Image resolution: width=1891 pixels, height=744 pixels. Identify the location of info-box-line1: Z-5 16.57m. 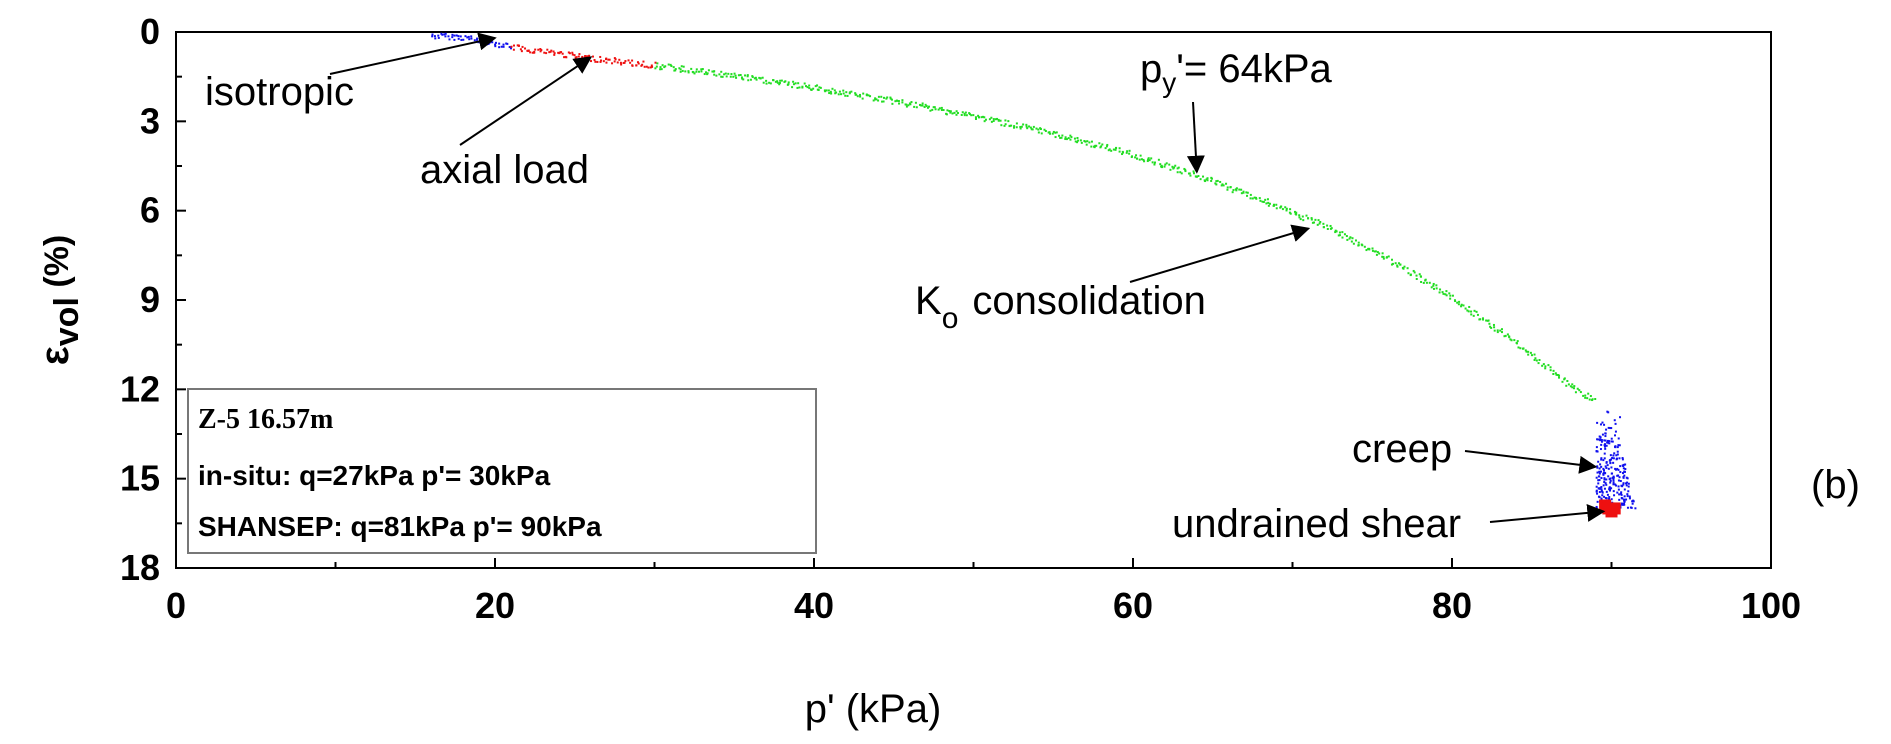
(265, 419).